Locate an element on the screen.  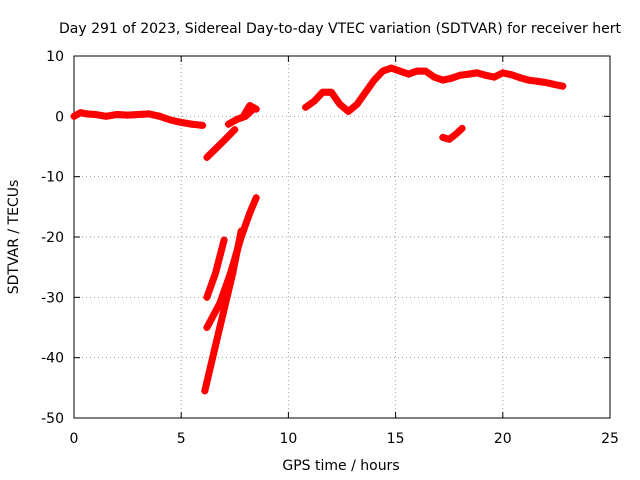
y-tick-label: -20 is located at coordinates (52, 238).